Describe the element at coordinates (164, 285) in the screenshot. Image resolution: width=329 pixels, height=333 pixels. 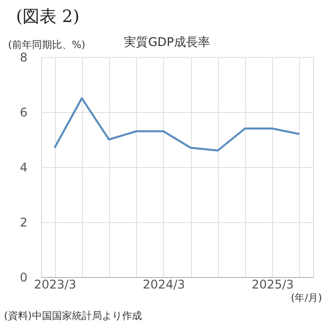
I see `x-tick-label: 2024/3` at that location.